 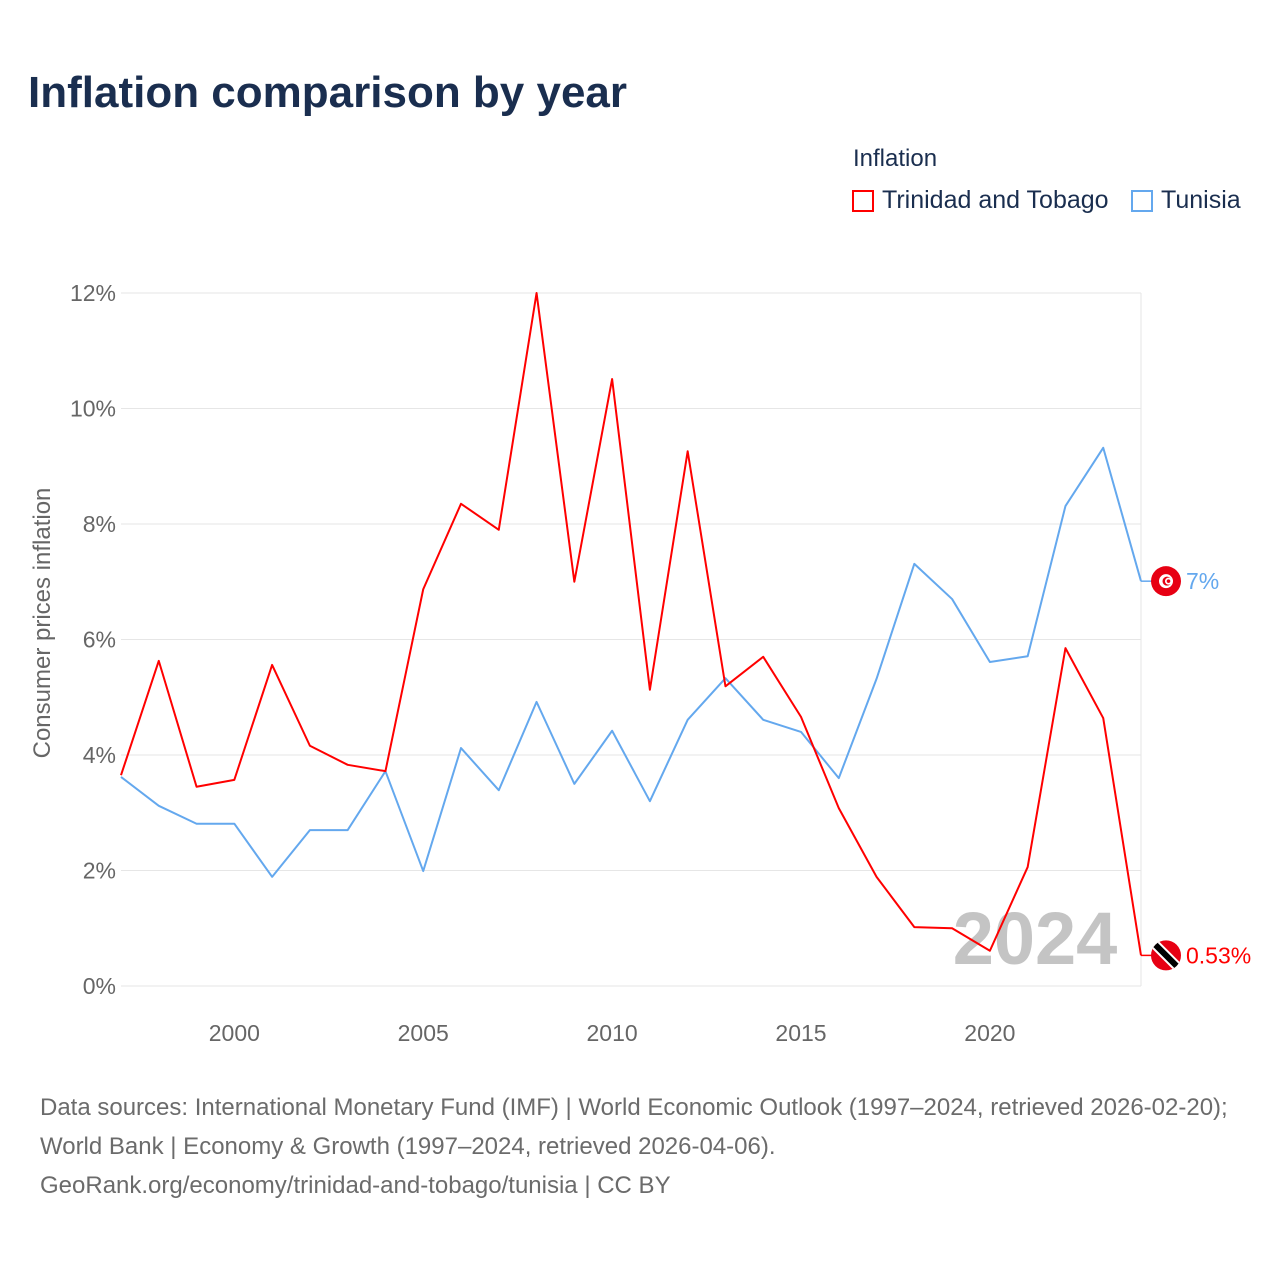 What do you see at coordinates (42, 623) in the screenshot?
I see `y-axis-label: Consumer prices inflation` at bounding box center [42, 623].